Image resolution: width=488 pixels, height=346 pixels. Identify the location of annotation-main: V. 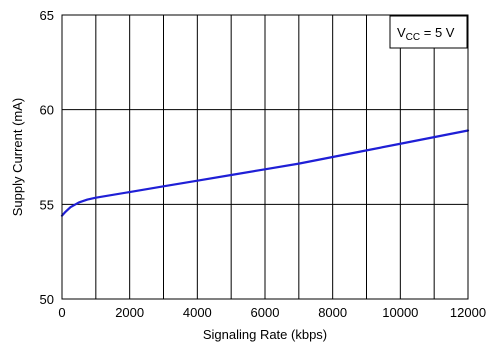
(401, 32).